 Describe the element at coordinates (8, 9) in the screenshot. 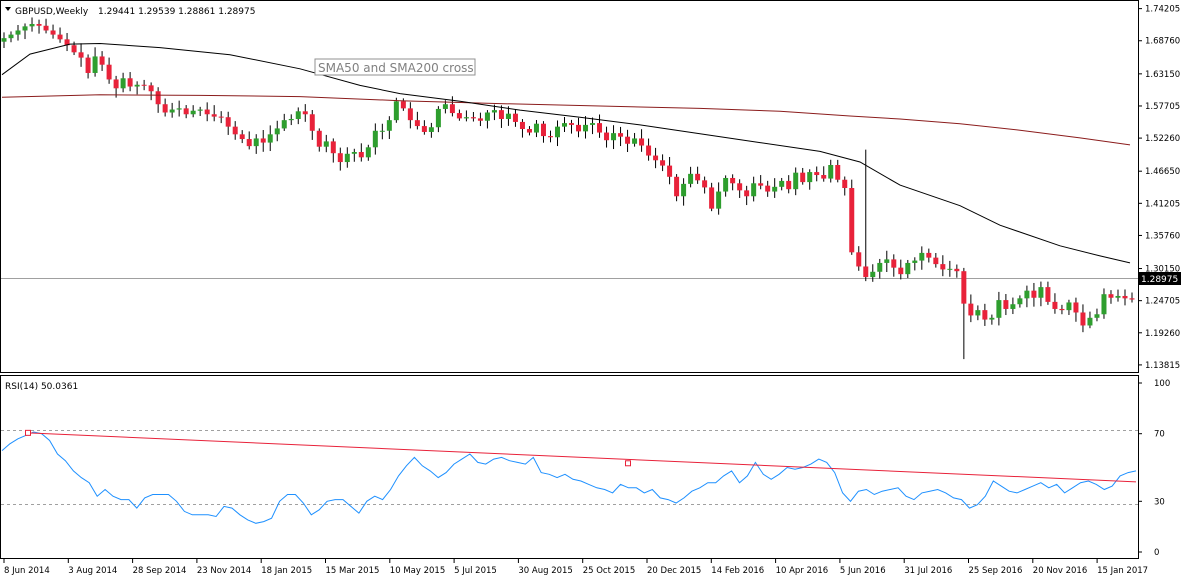

I see `dropdown-triangle-icon` at that location.